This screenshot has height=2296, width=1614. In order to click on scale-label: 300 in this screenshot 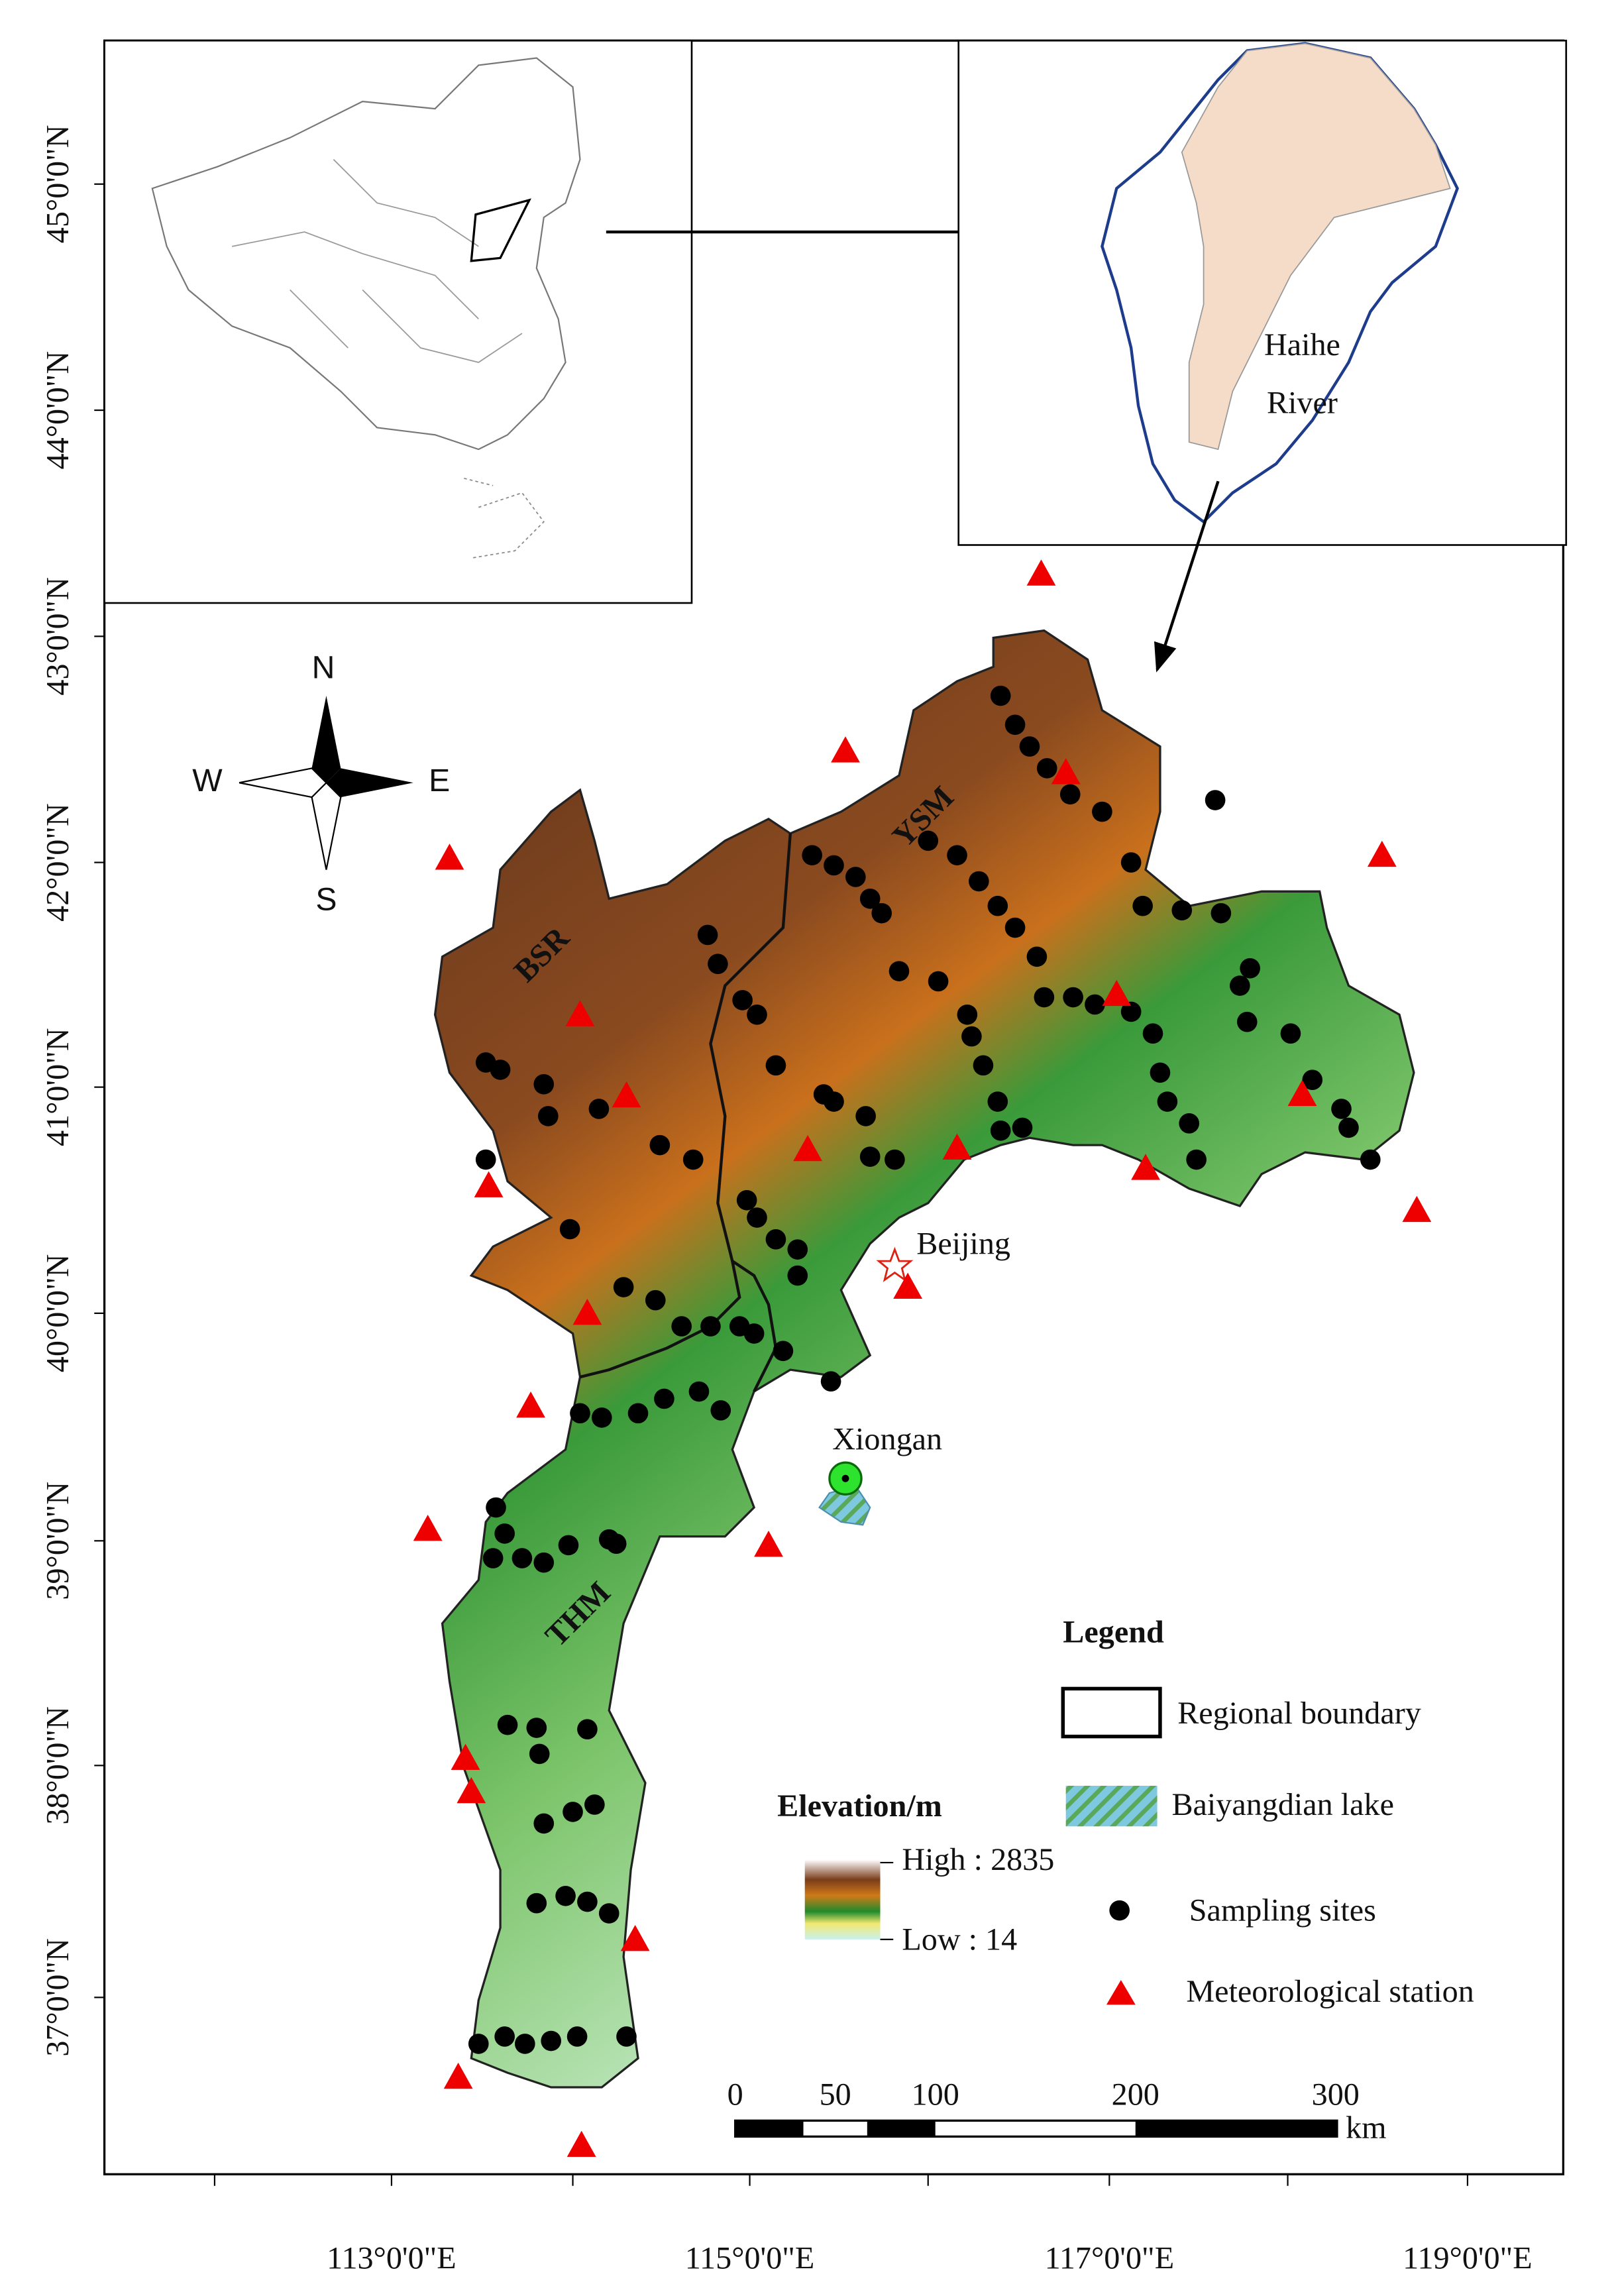, I will do `click(1336, 2094)`.